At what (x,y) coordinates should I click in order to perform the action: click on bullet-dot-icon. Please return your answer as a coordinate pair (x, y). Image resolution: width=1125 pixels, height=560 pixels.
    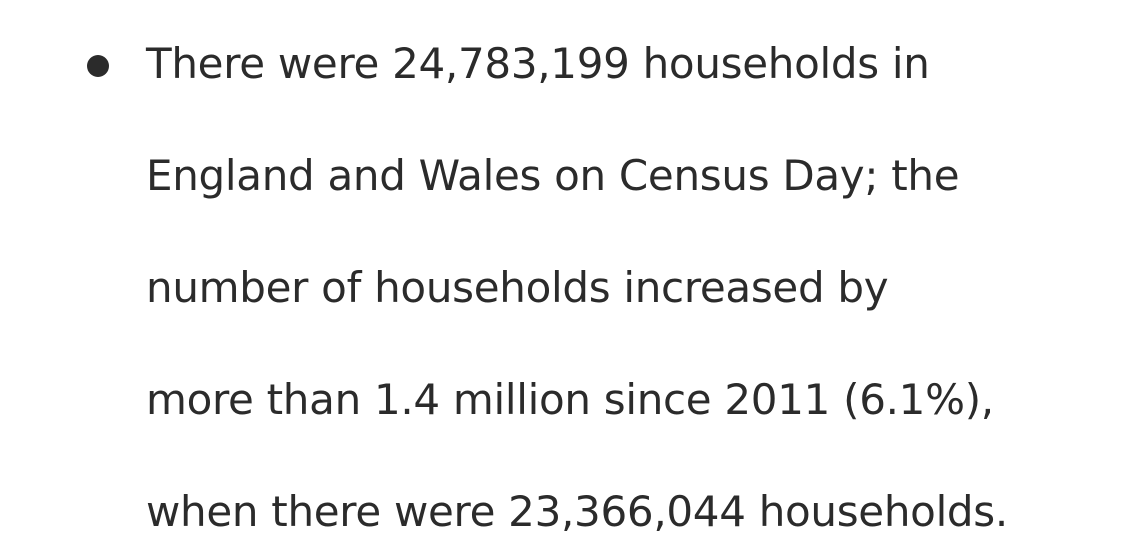
    Looking at the image, I should click on (98, 66).